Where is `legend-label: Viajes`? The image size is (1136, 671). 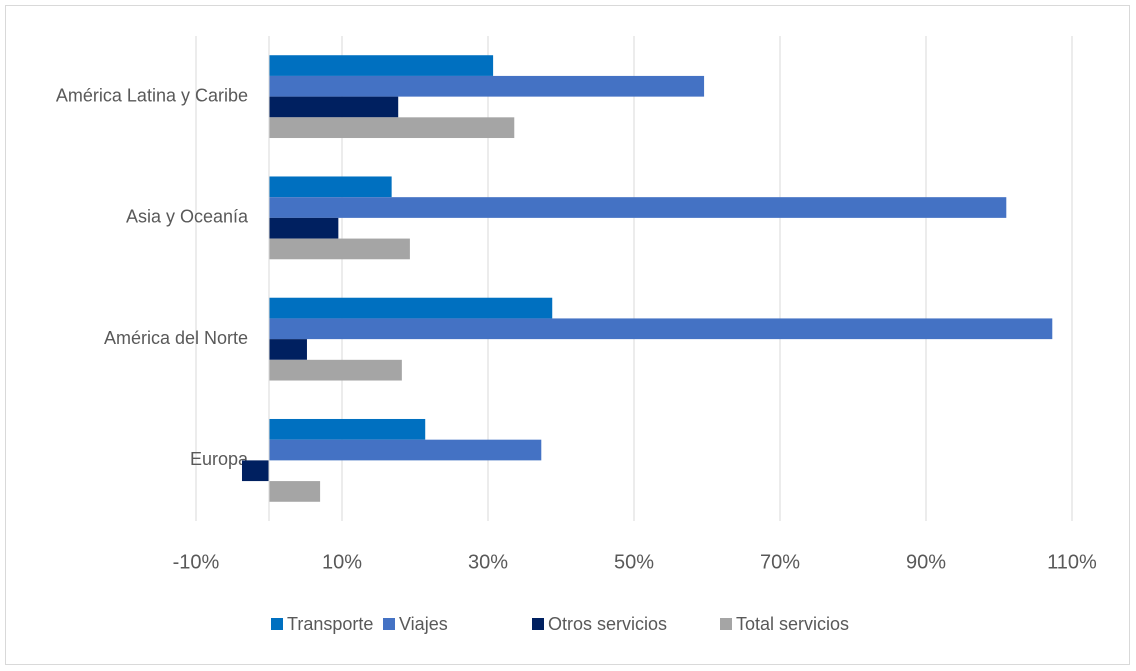
legend-label: Viajes is located at coordinates (423, 624).